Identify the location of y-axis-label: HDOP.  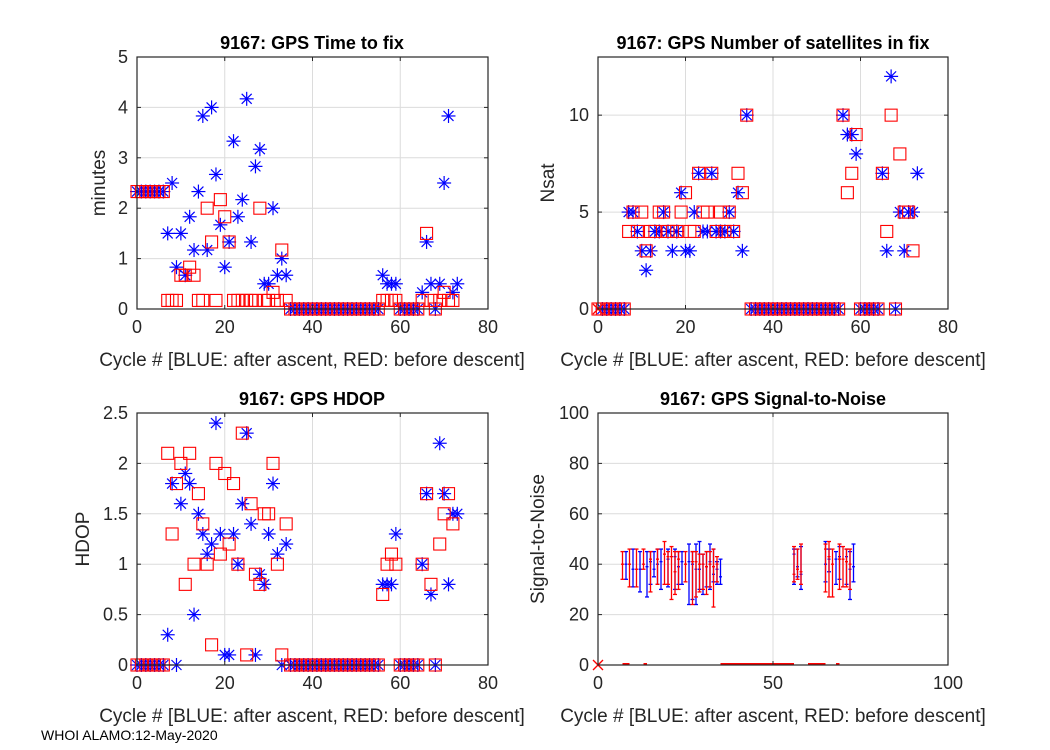
(83, 539).